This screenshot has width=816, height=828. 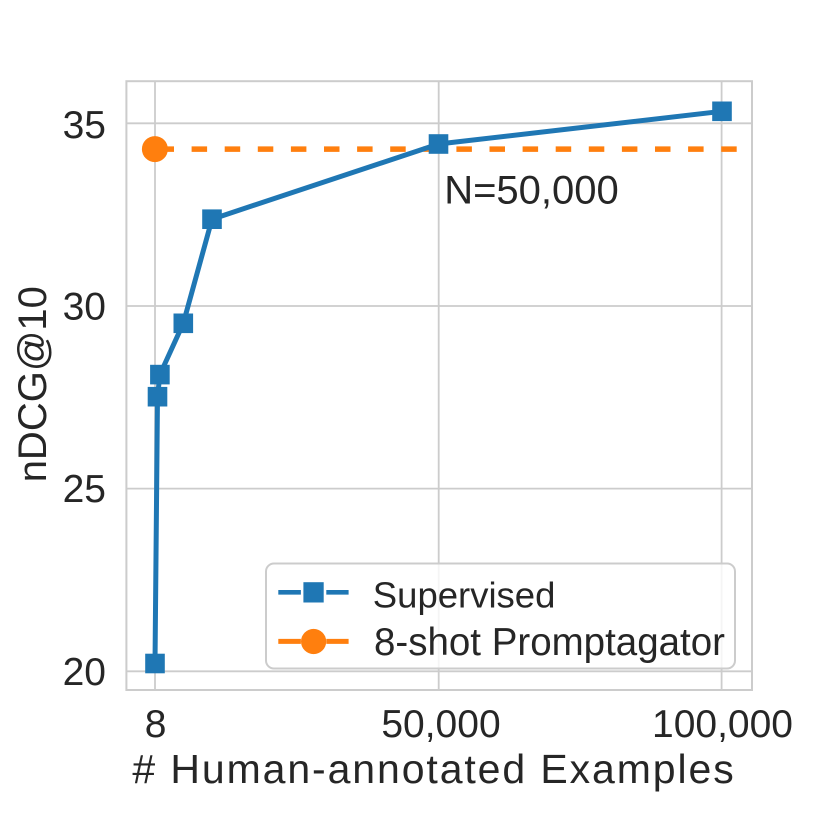 What do you see at coordinates (531, 190) in the screenshot?
I see `svg-text: N=50,000` at bounding box center [531, 190].